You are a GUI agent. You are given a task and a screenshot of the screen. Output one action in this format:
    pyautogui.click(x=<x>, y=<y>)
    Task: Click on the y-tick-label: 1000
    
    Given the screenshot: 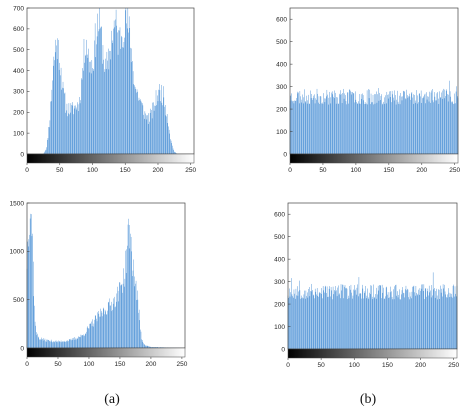 What is the action you would take?
    pyautogui.click(x=17, y=252)
    